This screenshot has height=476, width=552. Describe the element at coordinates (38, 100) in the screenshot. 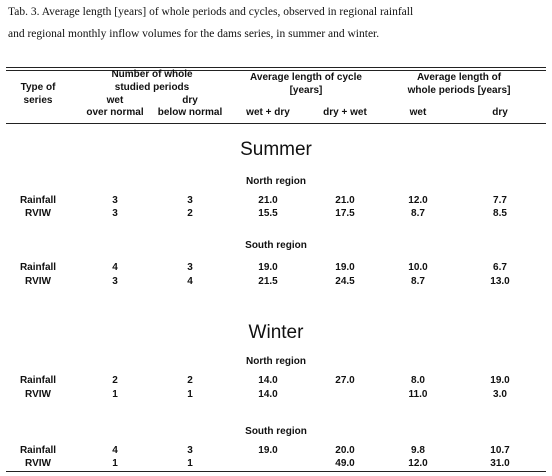

I see `type-header: series` at that location.